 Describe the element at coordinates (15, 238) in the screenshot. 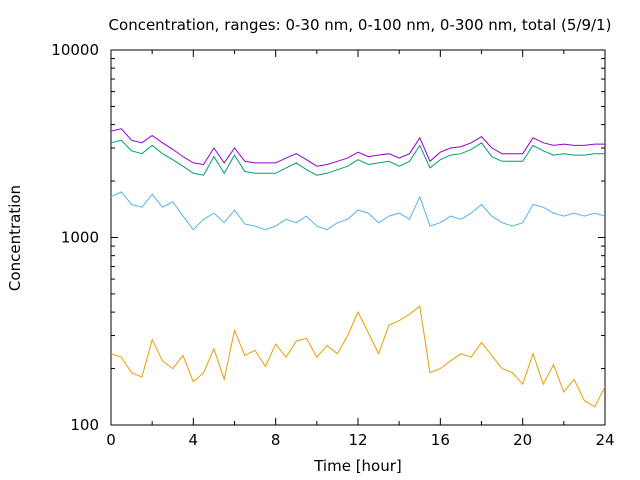

I see `y-axis-label: Concentration` at that location.